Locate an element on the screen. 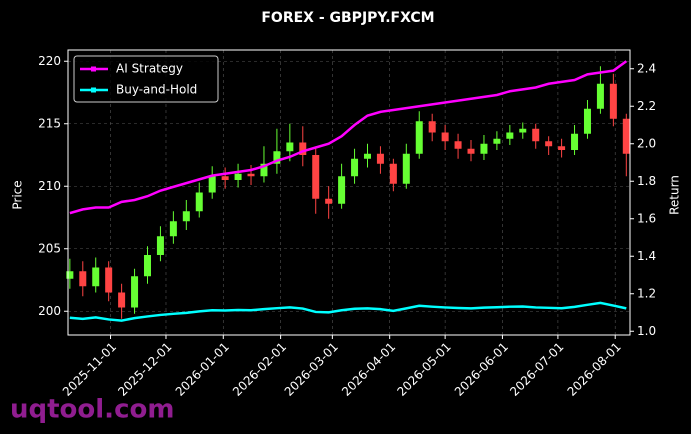 Image resolution: width=691 pixels, height=434 pixels. y2-tick-label: 2.0 is located at coordinates (646, 143).